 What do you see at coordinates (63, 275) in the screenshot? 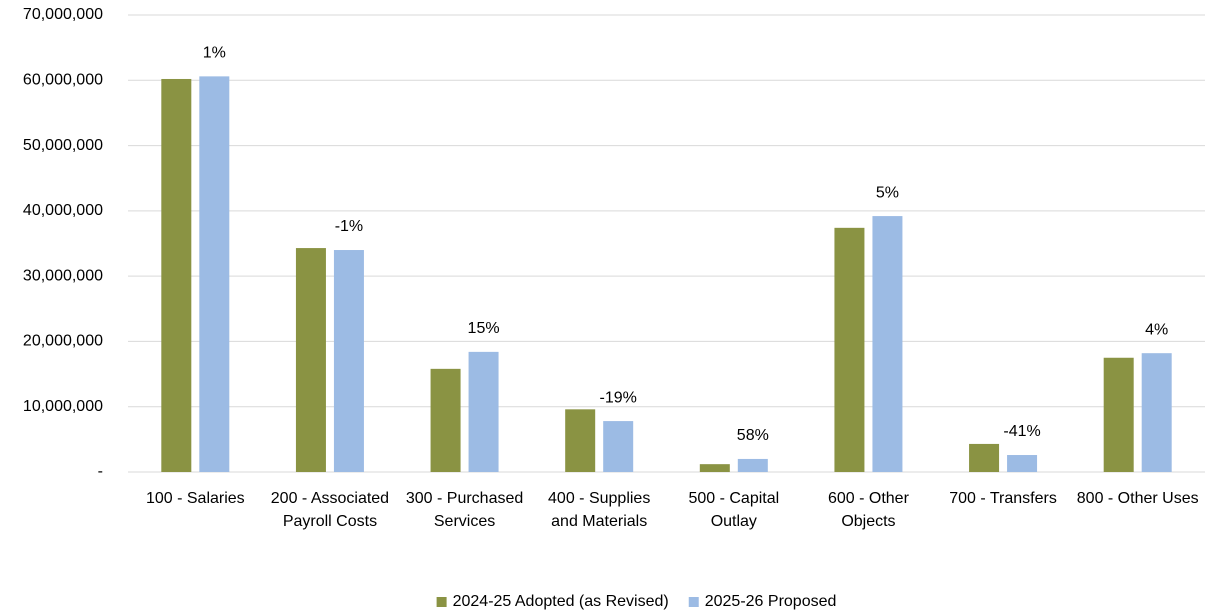
I see `y-tick-label: 30,000,000` at bounding box center [63, 275].